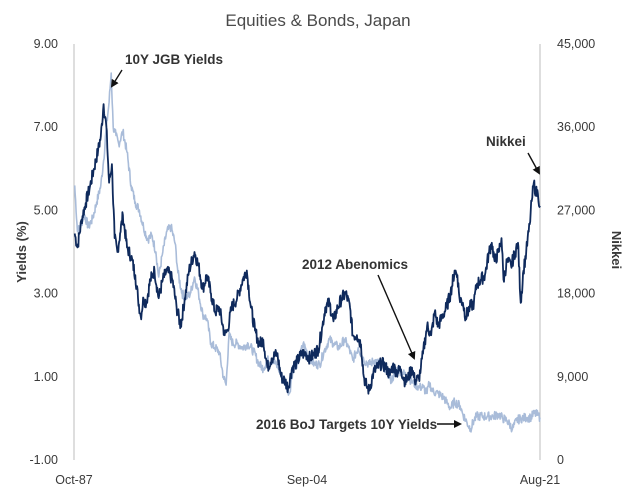 The height and width of the screenshot is (503, 636). Describe the element at coordinates (560, 460) in the screenshot. I see `right-tick-label: 0` at that location.